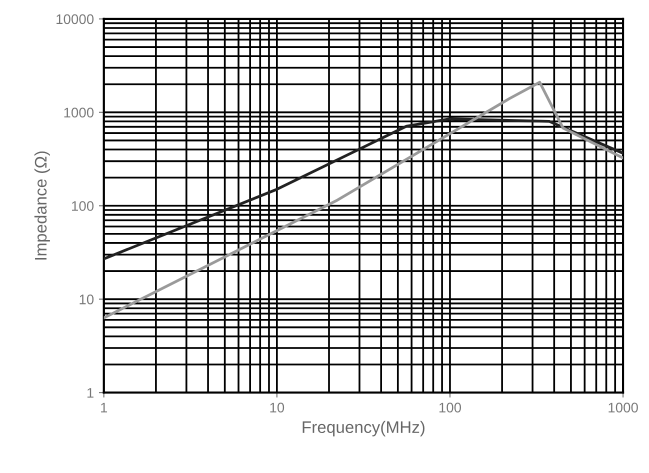  I want to click on y-tick-label: 1000, so click(79, 113).